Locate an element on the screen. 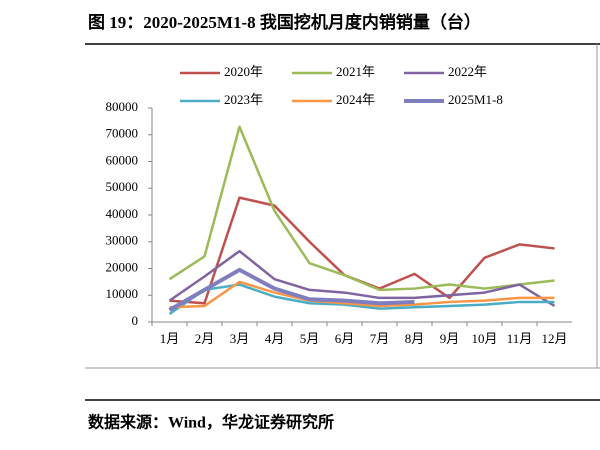  legend-label: 2022年 is located at coordinates (467, 71).